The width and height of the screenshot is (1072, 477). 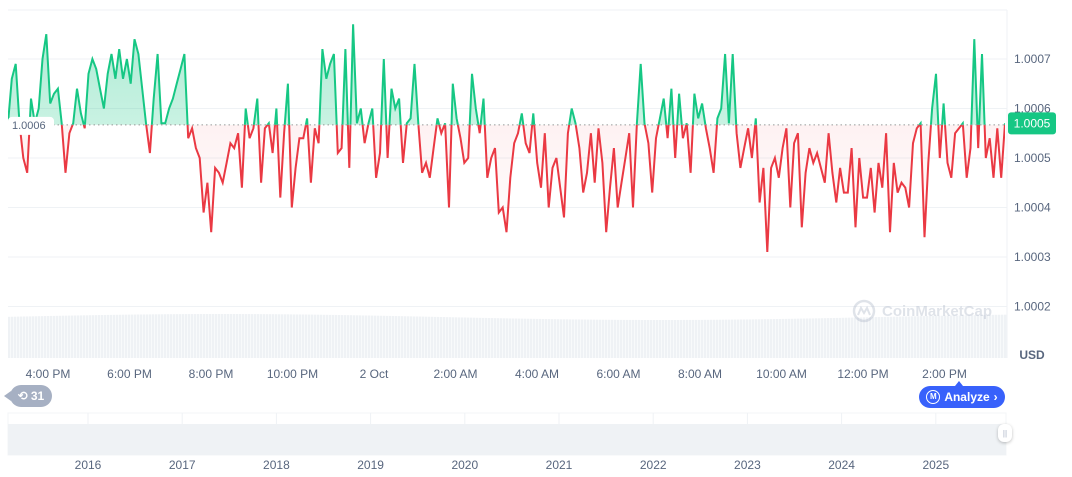 I want to click on x-tick-label: 4:00 AM, so click(x=537, y=374).